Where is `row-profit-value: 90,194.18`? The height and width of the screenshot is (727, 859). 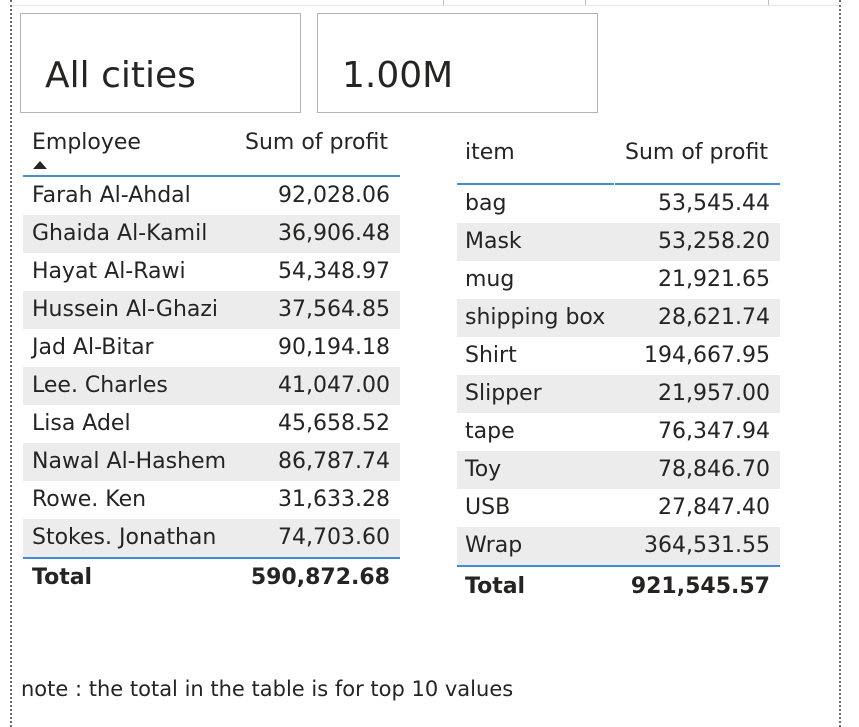 row-profit-value: 90,194.18 is located at coordinates (334, 347).